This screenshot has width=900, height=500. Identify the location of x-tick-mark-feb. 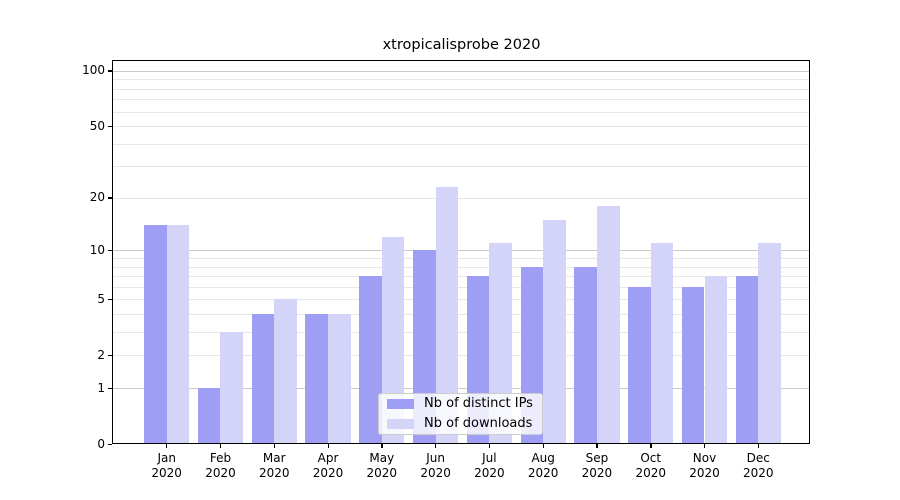
(220, 446).